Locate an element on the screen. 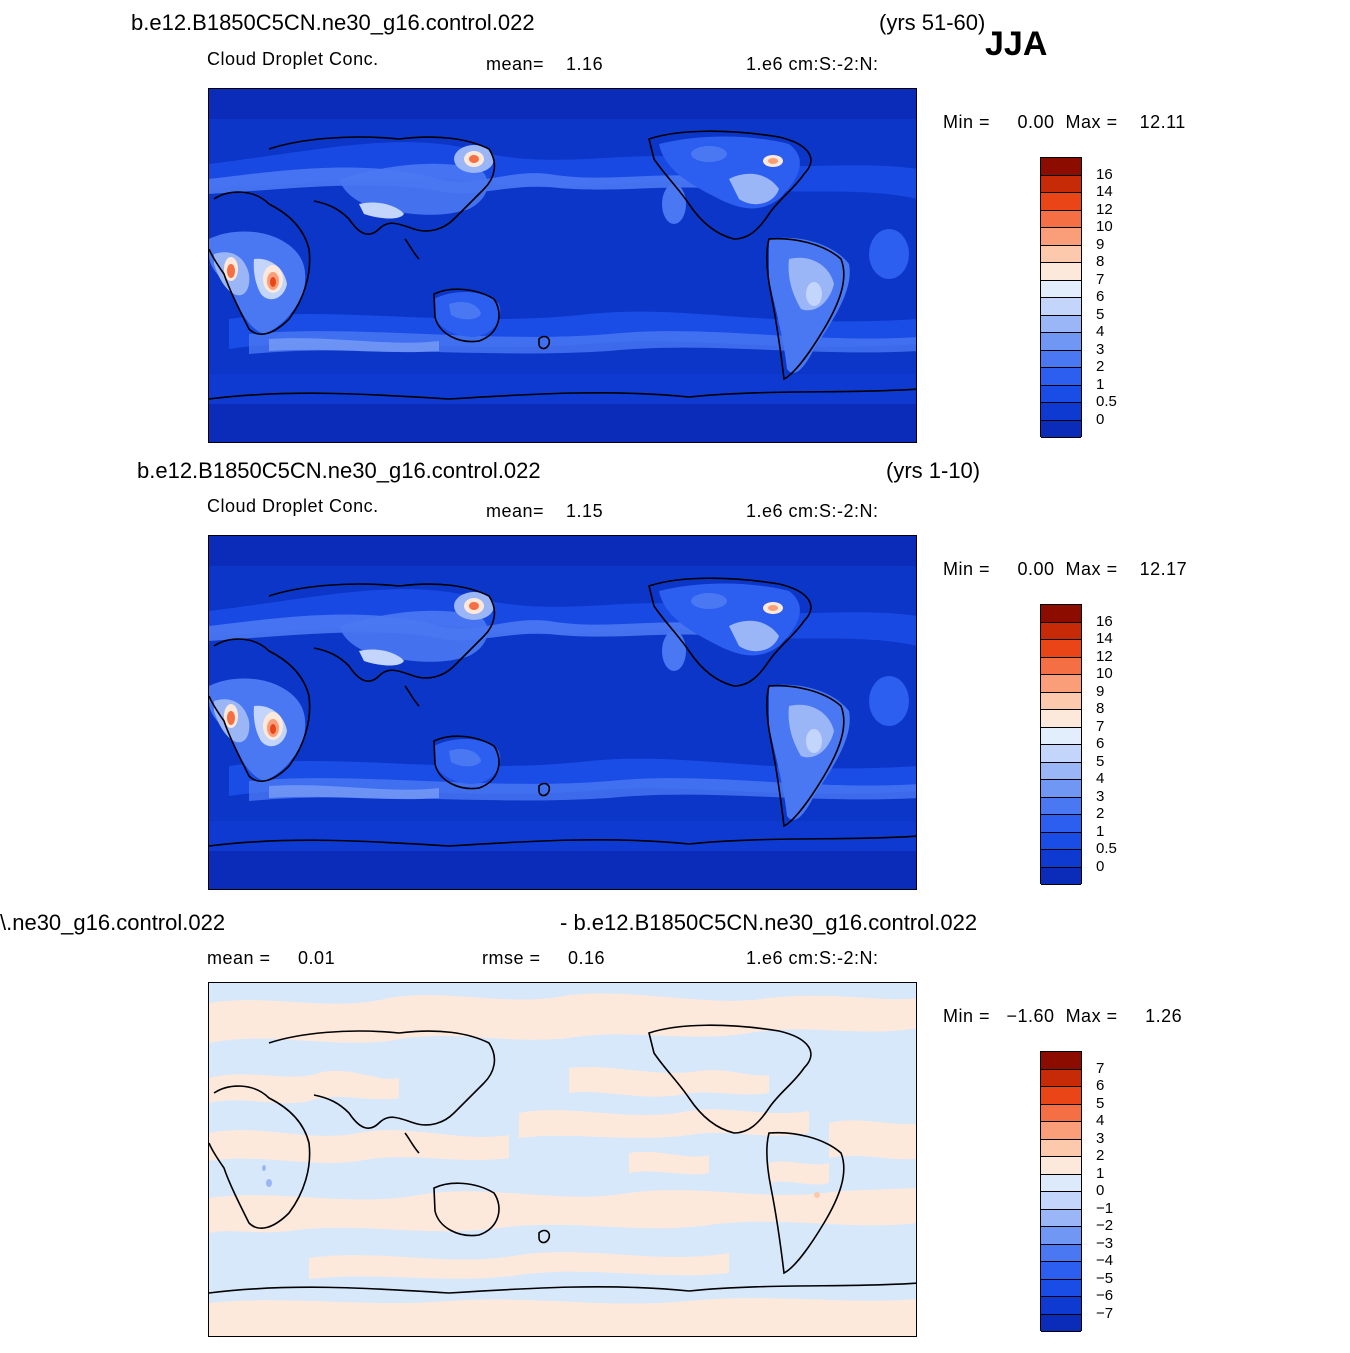  panel3-minmax: Min = −1.60 Max = 1.26 is located at coordinates (1063, 1016).